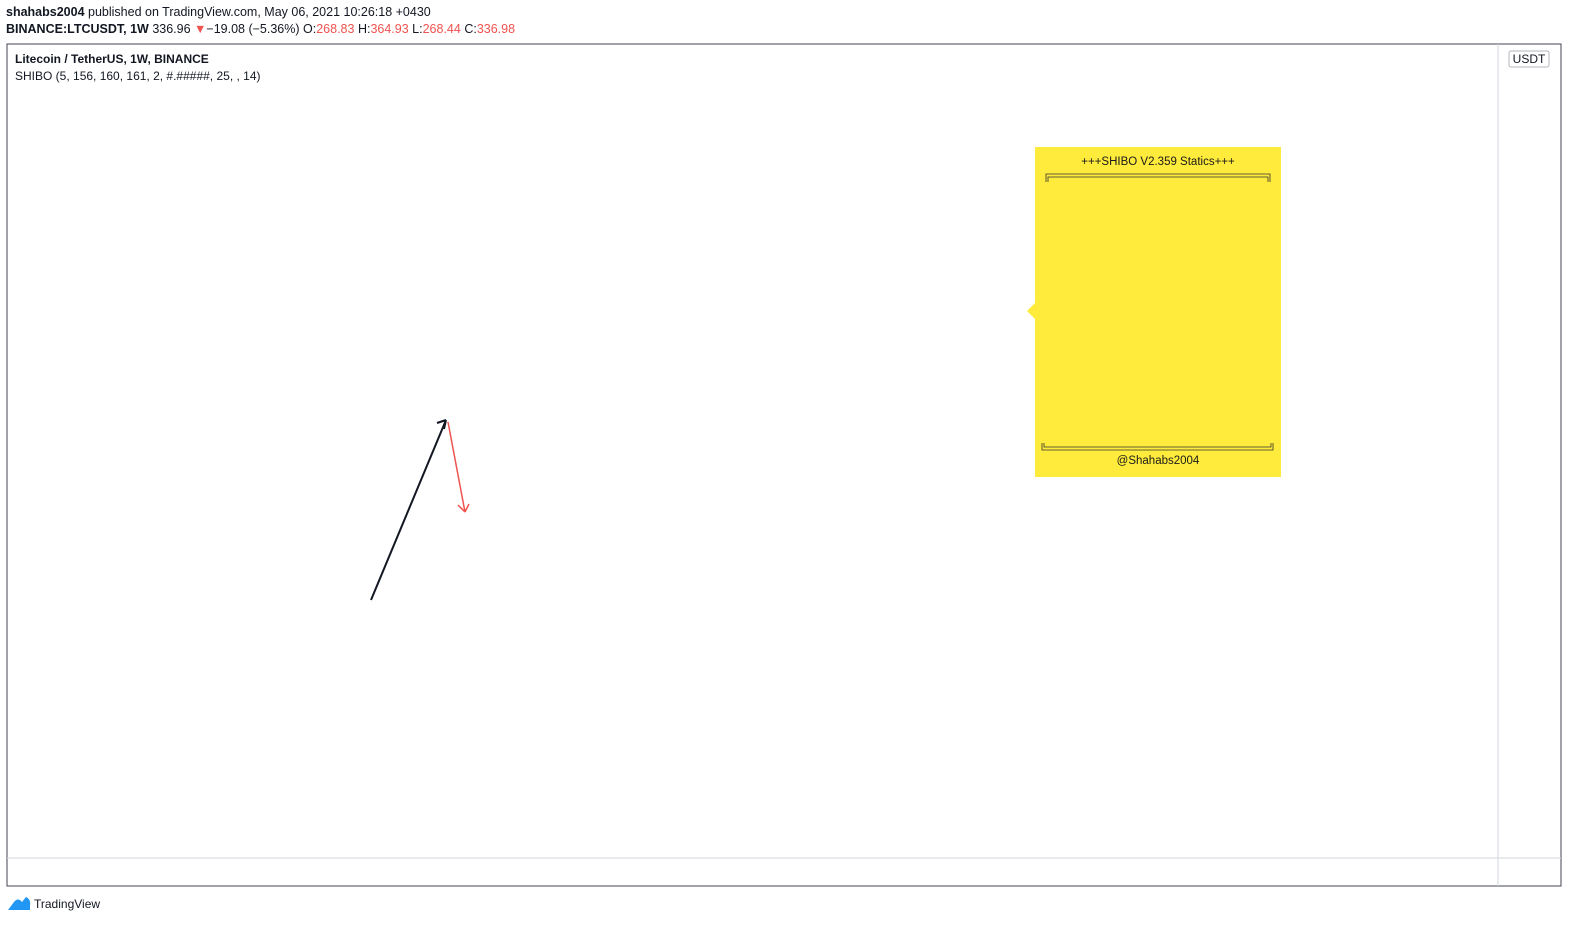 The height and width of the screenshot is (929, 1579). What do you see at coordinates (1158, 177) in the screenshot?
I see `stats-frame-top` at bounding box center [1158, 177].